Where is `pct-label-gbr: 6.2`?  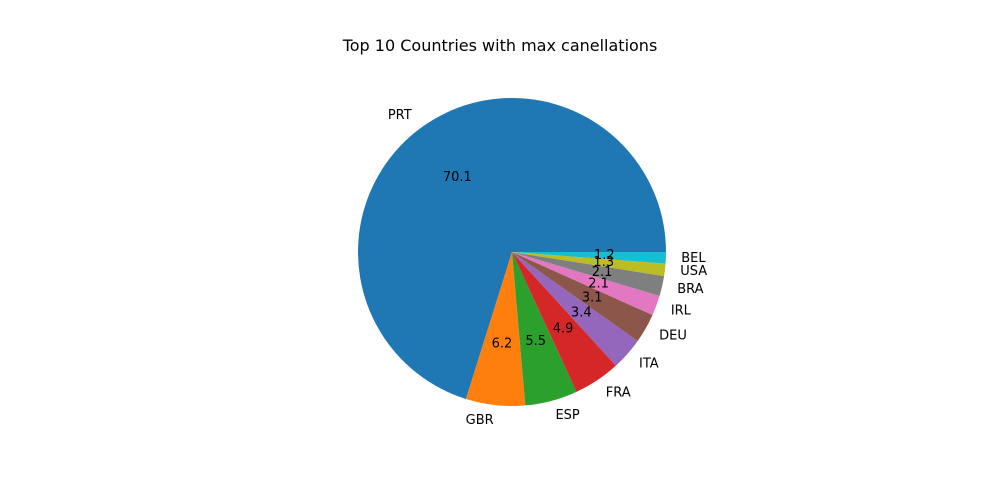 pct-label-gbr: 6.2 is located at coordinates (502, 343).